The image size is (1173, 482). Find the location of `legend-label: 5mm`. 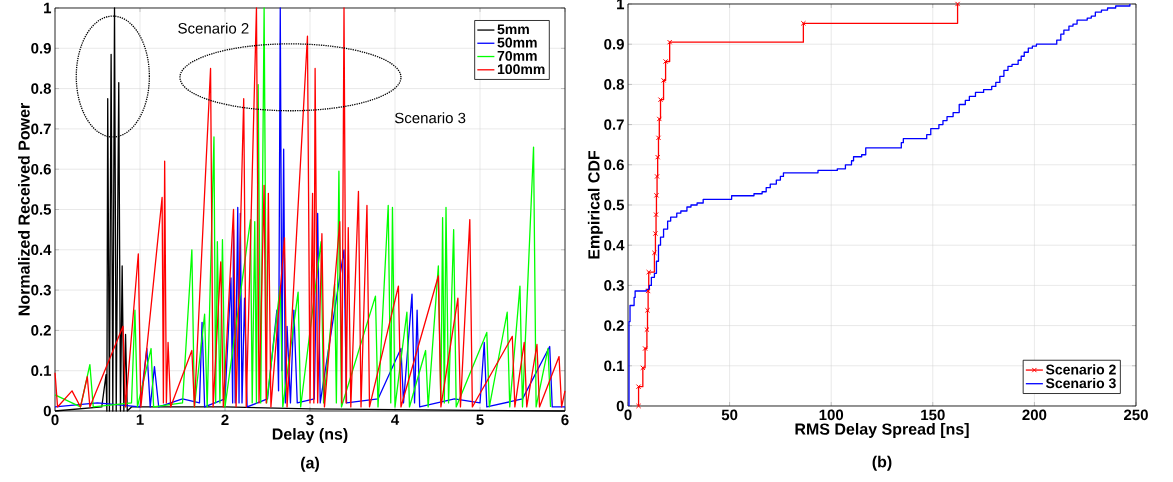

legend-label: 5mm is located at coordinates (513, 29).